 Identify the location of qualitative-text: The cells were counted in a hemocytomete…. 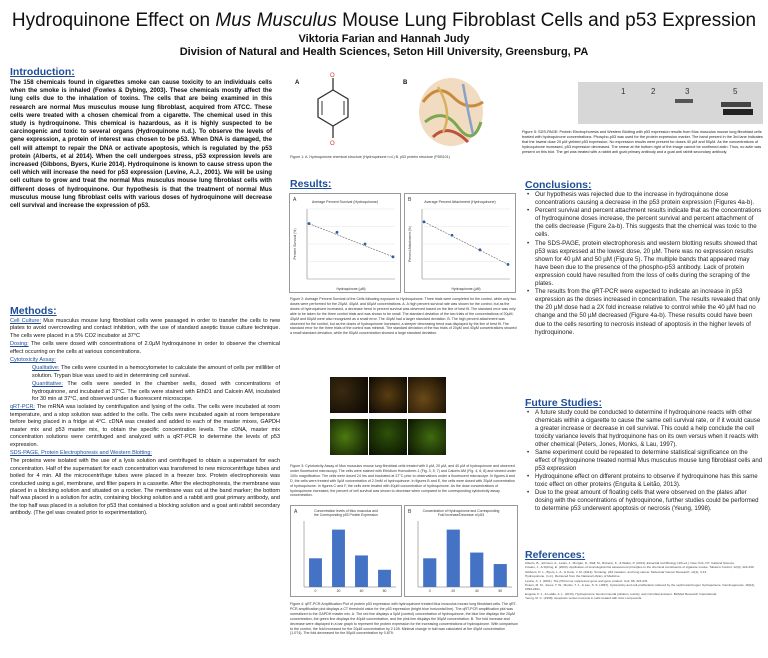
(156, 372).